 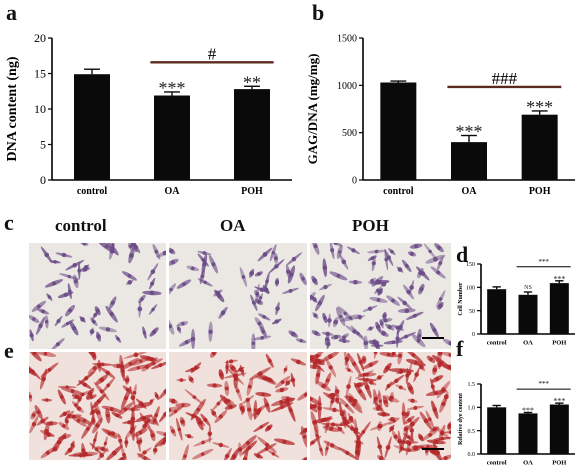 I want to click on y-axis-label: Relative dye content, so click(x=461, y=419).